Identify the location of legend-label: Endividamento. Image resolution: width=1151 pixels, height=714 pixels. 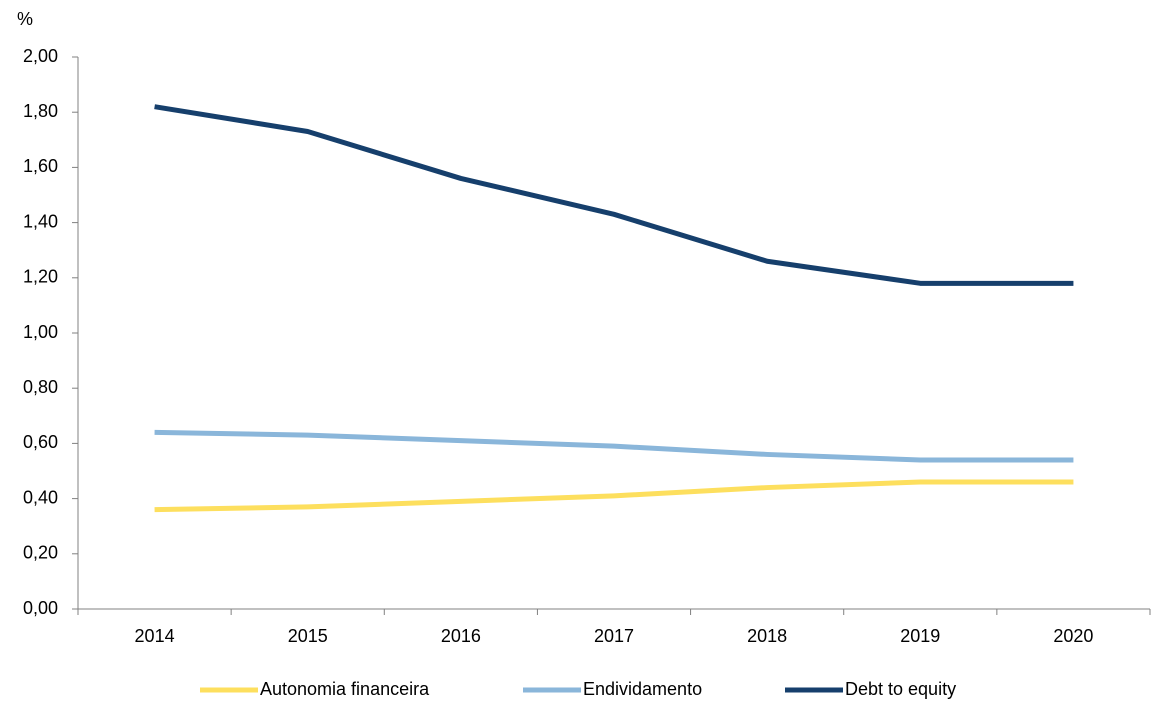
(642, 689).